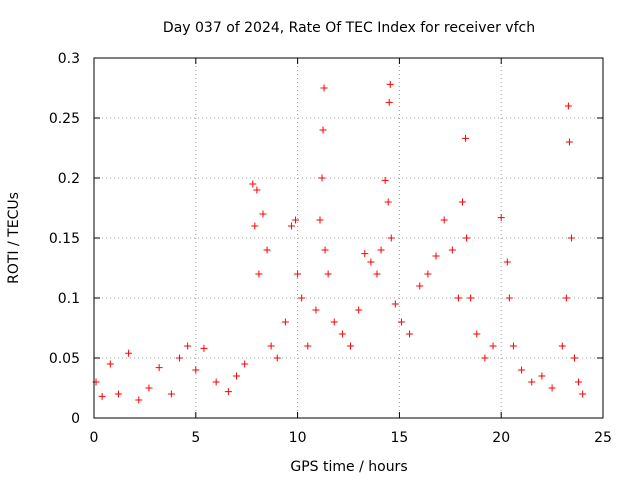 This screenshot has width=640, height=480. I want to click on y-tick-label: 0.15, so click(64, 239).